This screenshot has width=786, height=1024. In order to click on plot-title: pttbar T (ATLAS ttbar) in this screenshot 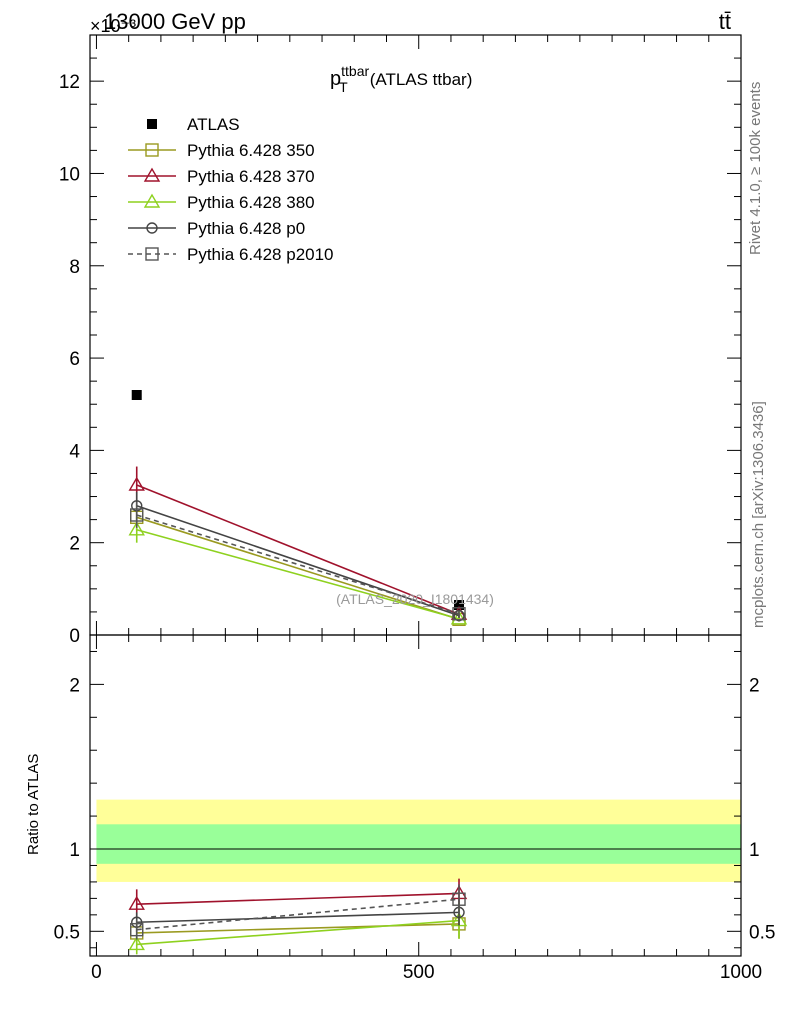, I will do `click(401, 79)`.